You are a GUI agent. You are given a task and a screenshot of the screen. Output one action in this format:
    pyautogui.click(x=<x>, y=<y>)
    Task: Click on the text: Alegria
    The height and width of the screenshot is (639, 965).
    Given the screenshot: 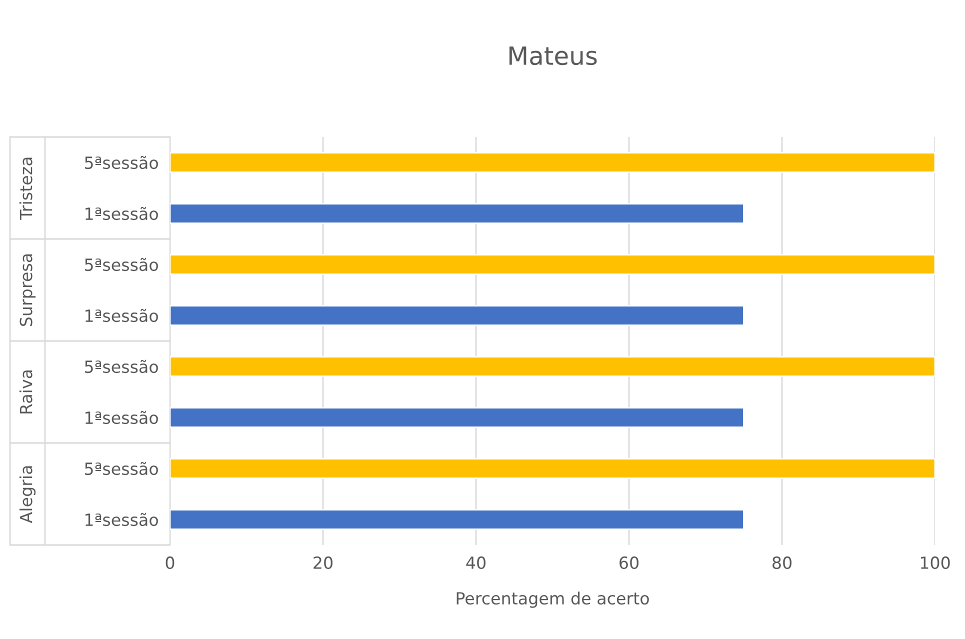 What is the action you would take?
    pyautogui.click(x=27, y=495)
    